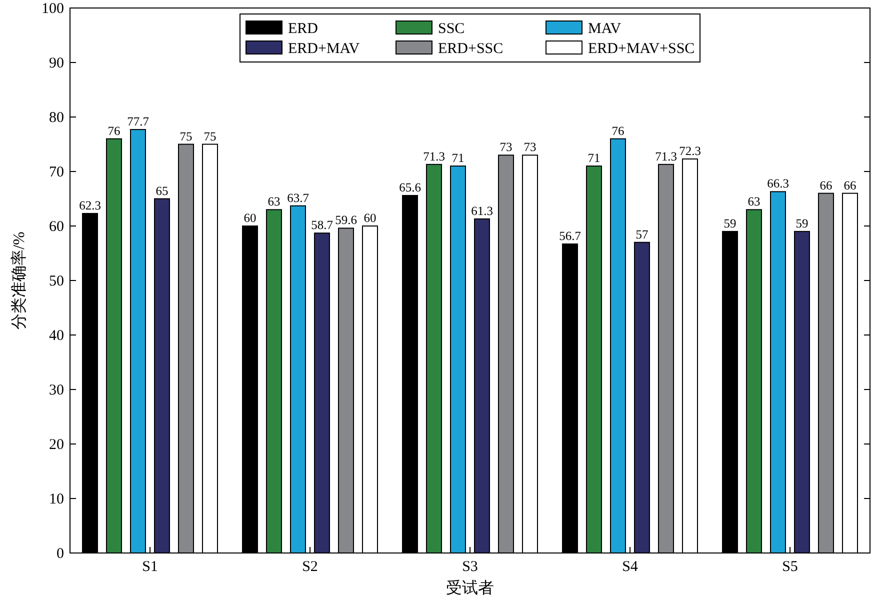 Image resolution: width=877 pixels, height=600 pixels. I want to click on y-tick-label: 90, so click(56, 64).